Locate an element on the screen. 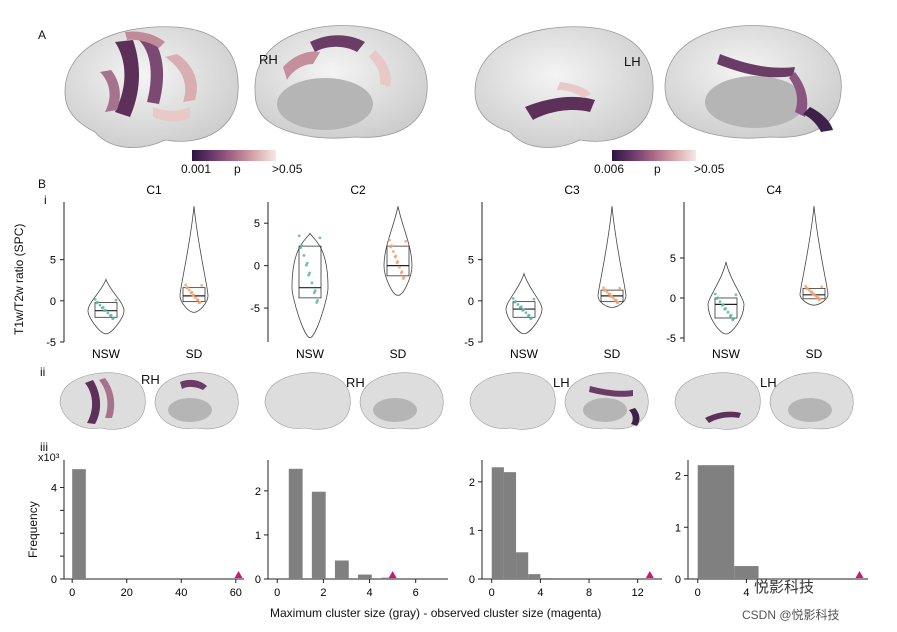 The width and height of the screenshot is (897, 632). row2-label-1: RH is located at coordinates (150, 379).